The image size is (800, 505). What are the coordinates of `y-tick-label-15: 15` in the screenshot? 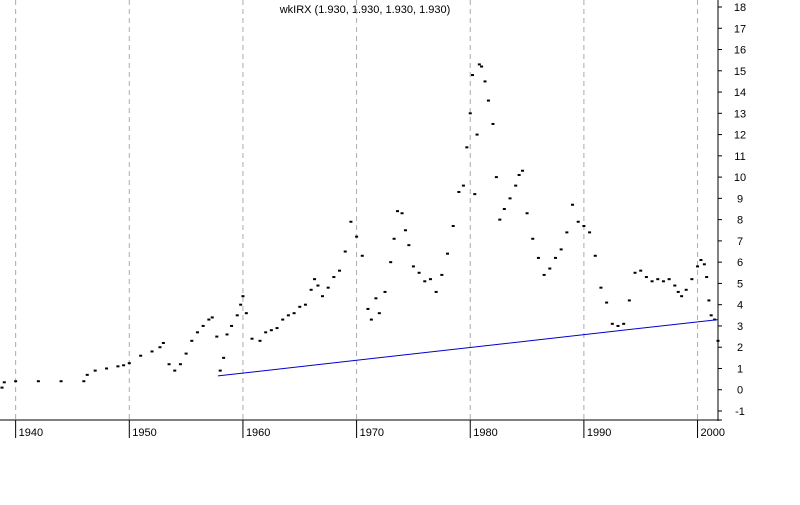 It's located at (740, 72).